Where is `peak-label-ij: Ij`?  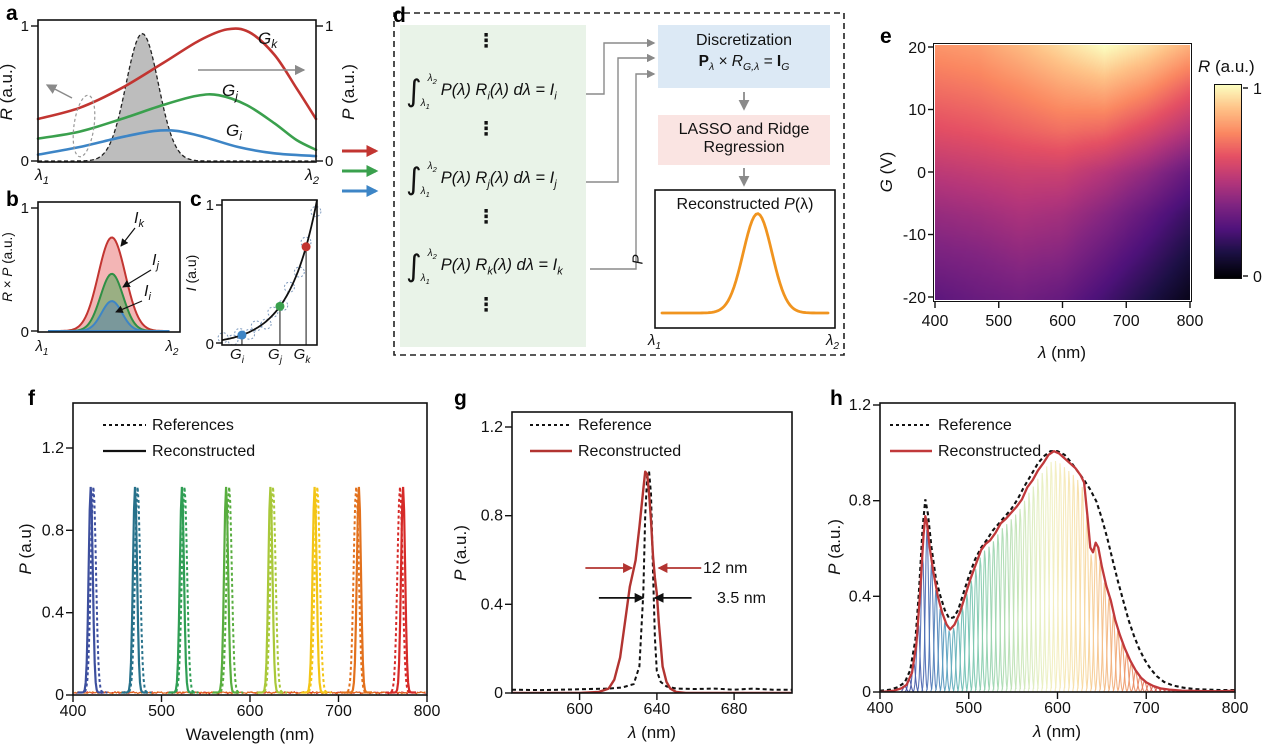
peak-label-ij: Ij is located at coordinates (155, 262).